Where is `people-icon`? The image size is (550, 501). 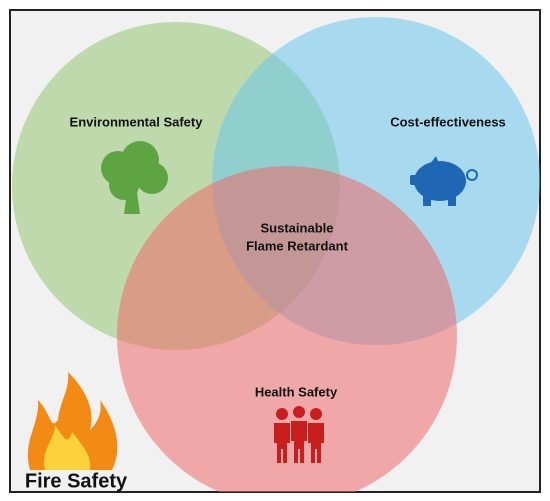 people-icon is located at coordinates (299, 434).